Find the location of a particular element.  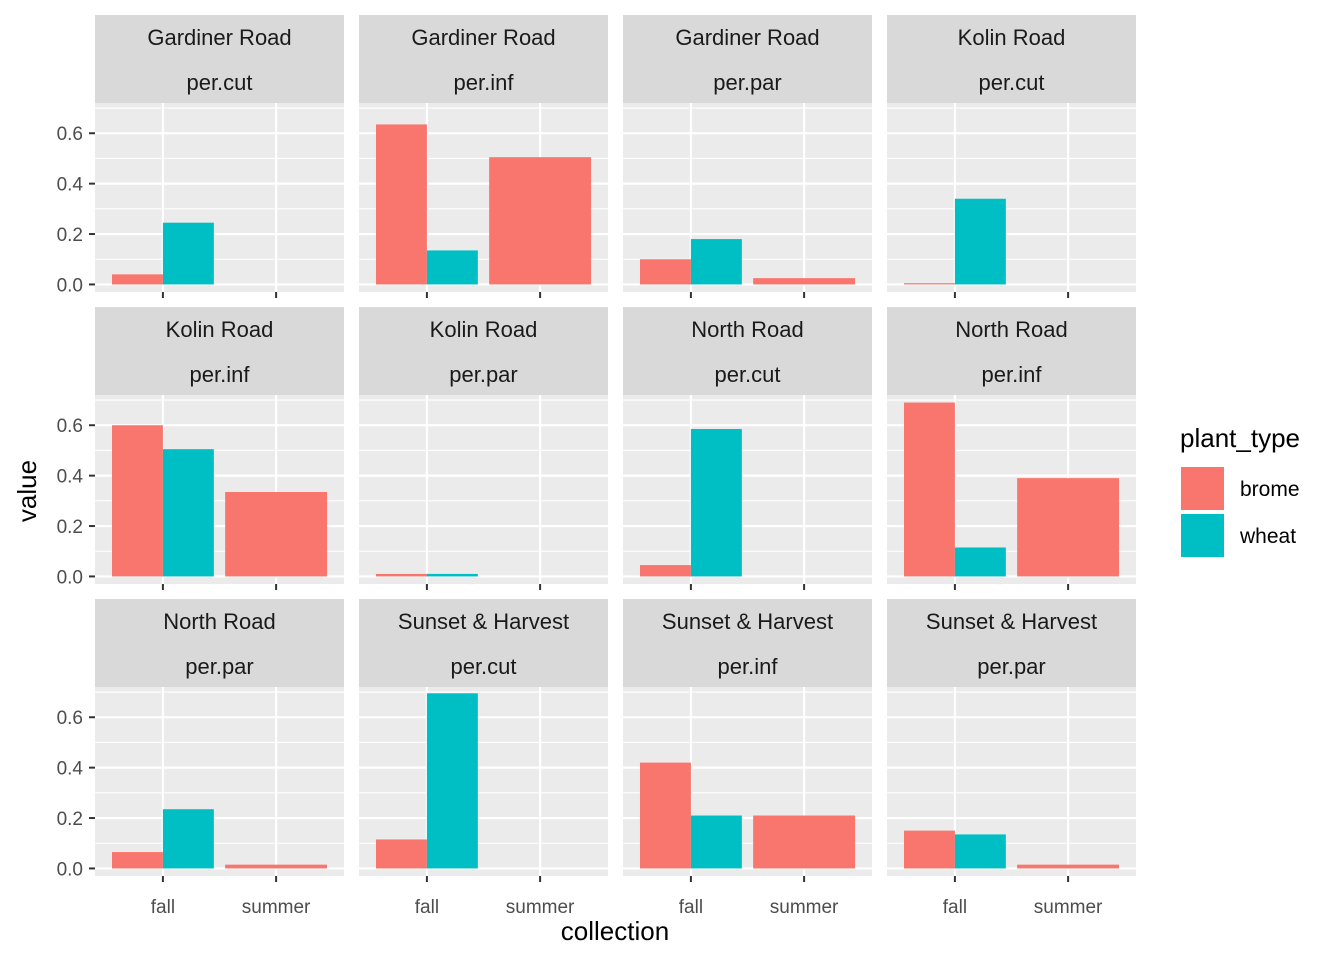

facet-panel: Gardiner Road per.inf is located at coordinates (483, 153).